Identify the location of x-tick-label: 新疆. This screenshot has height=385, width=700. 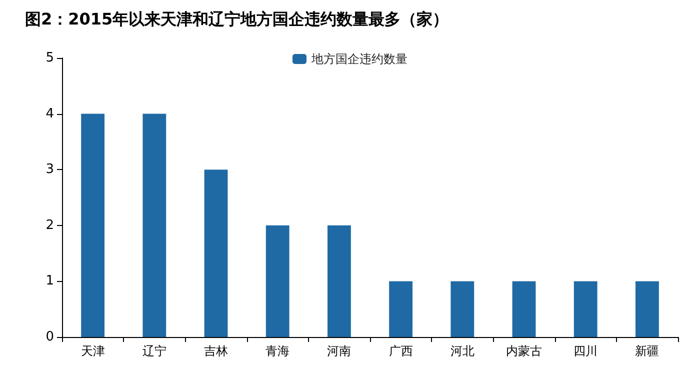
(647, 351).